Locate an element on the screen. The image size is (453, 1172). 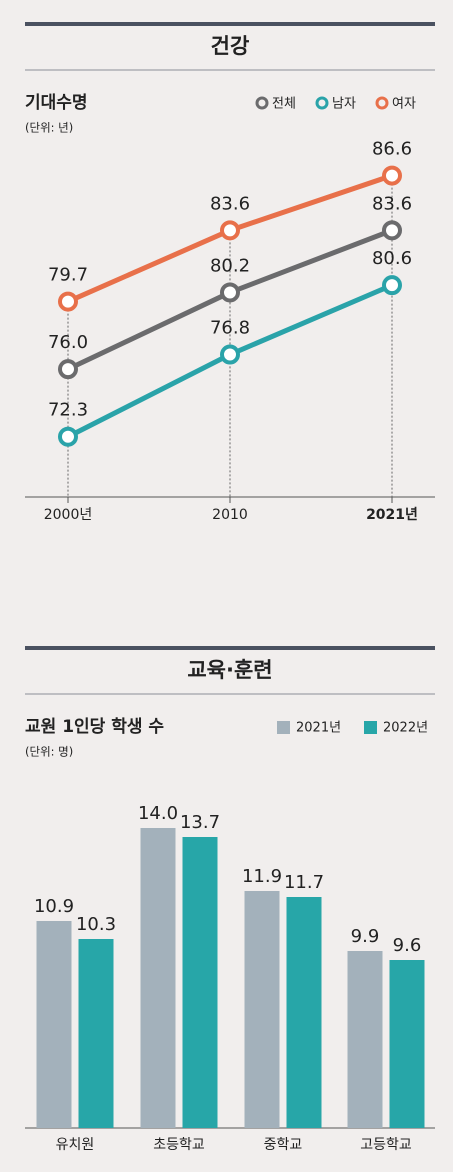
value-label: 9.9 is located at coordinates (365, 936).